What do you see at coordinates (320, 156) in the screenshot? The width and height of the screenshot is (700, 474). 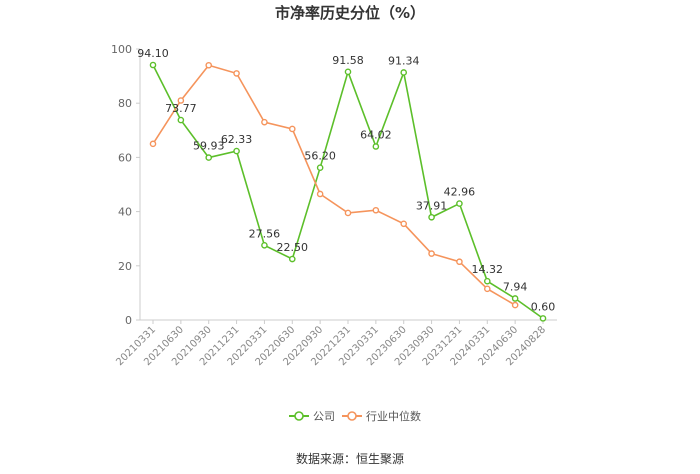 I see `data-label: 56.20` at bounding box center [320, 156].